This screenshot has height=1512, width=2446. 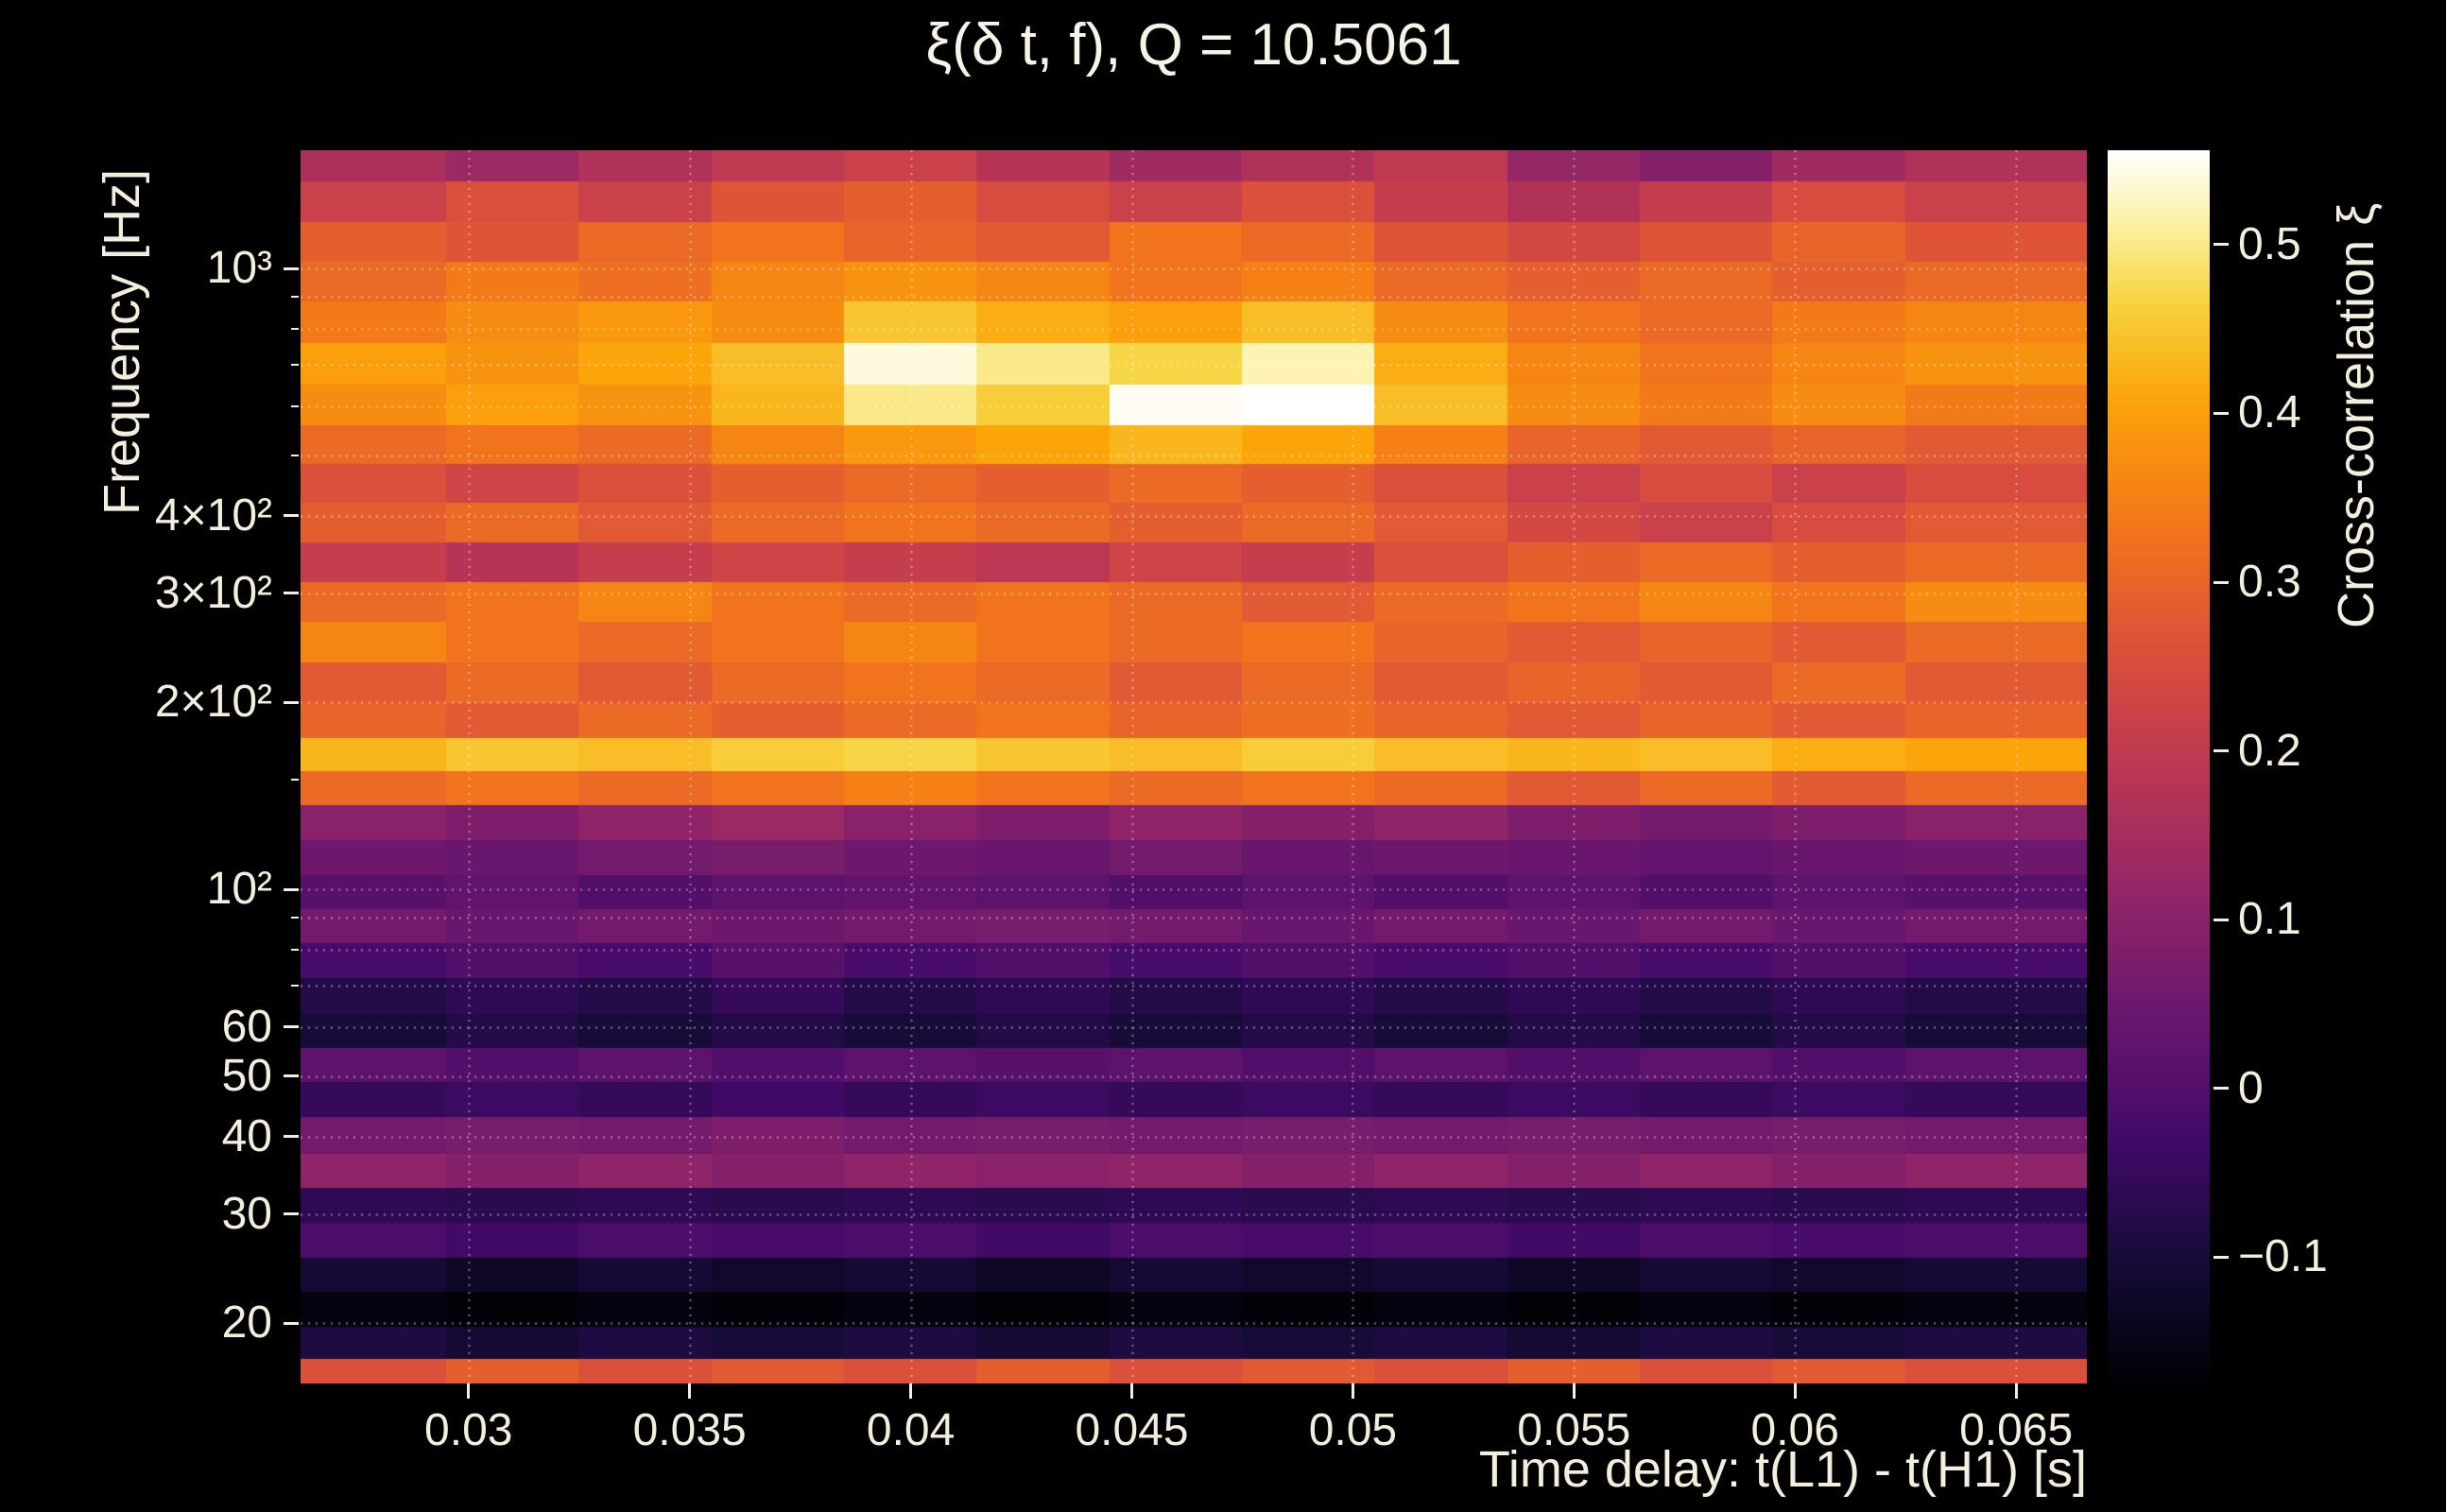 I want to click on colorbar-tick-label: 0.2, so click(x=2269, y=750).